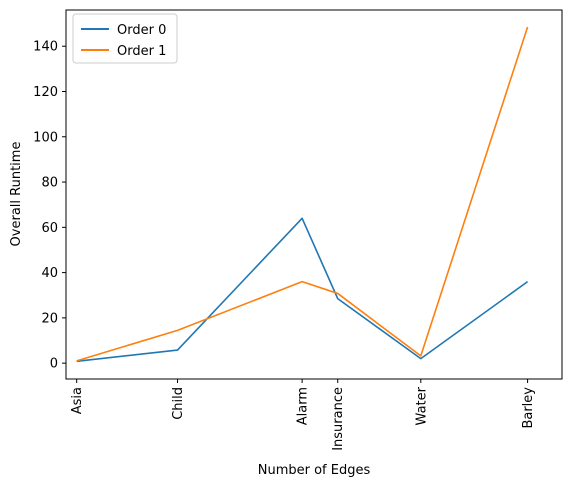 This screenshot has height=486, width=571. Describe the element at coordinates (49, 273) in the screenshot. I see `y-tick-label: 40` at that location.